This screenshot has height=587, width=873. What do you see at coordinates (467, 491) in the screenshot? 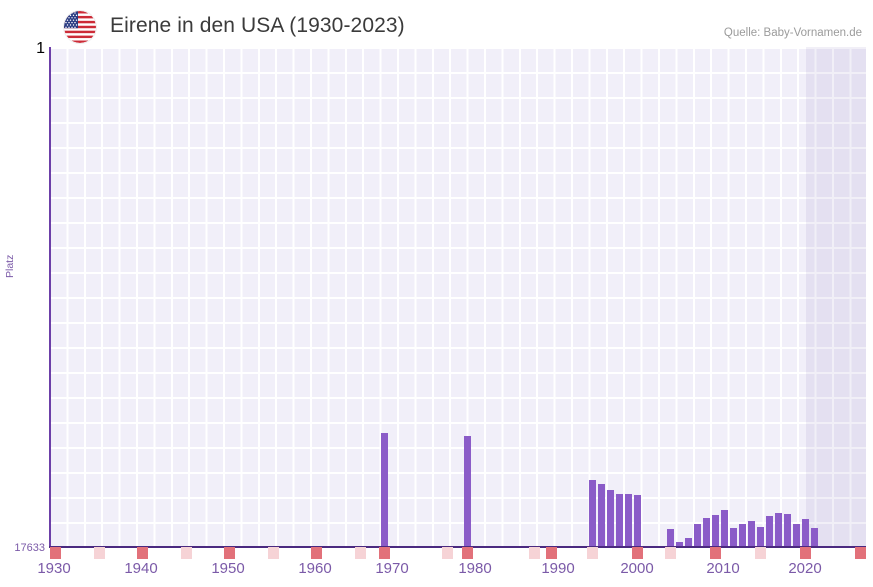
I see `bar-1980` at bounding box center [467, 491].